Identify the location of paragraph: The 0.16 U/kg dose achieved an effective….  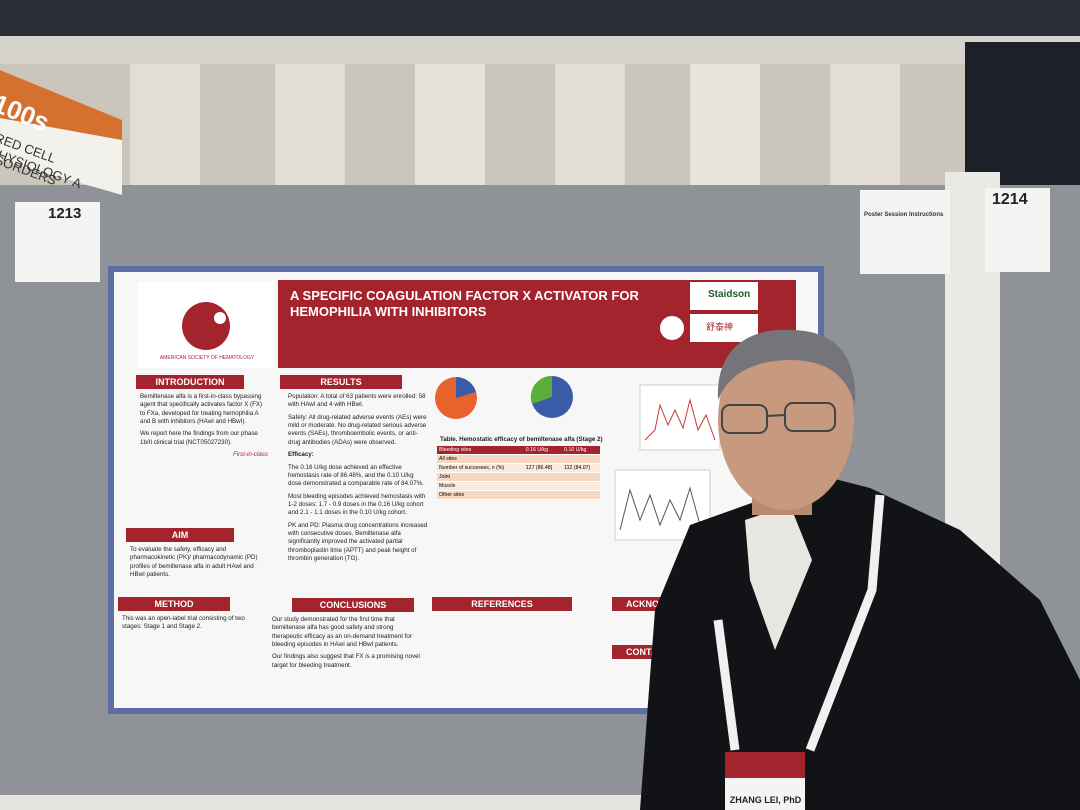
(356, 475).